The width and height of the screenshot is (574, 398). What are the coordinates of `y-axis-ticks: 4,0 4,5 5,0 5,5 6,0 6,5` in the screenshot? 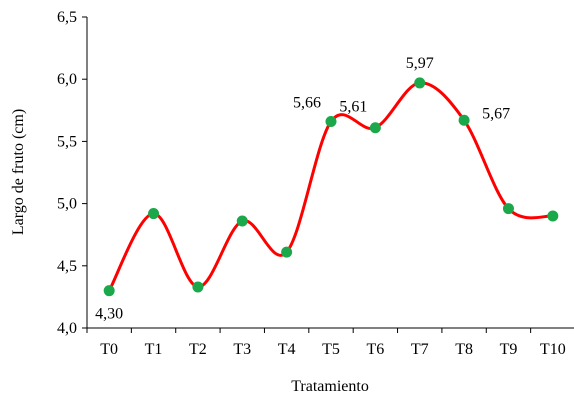 It's located at (72, 173).